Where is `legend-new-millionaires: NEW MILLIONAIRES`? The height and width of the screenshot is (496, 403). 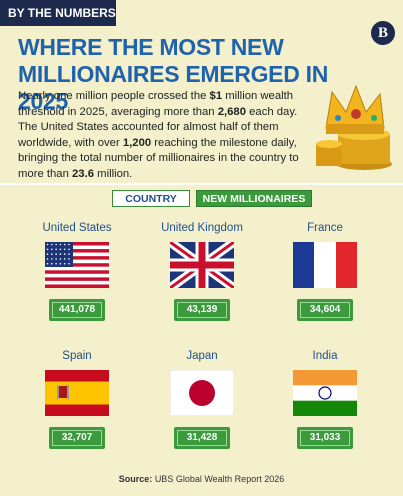
legend-new-millionaires: NEW MILLIONAIRES is located at coordinates (254, 198).